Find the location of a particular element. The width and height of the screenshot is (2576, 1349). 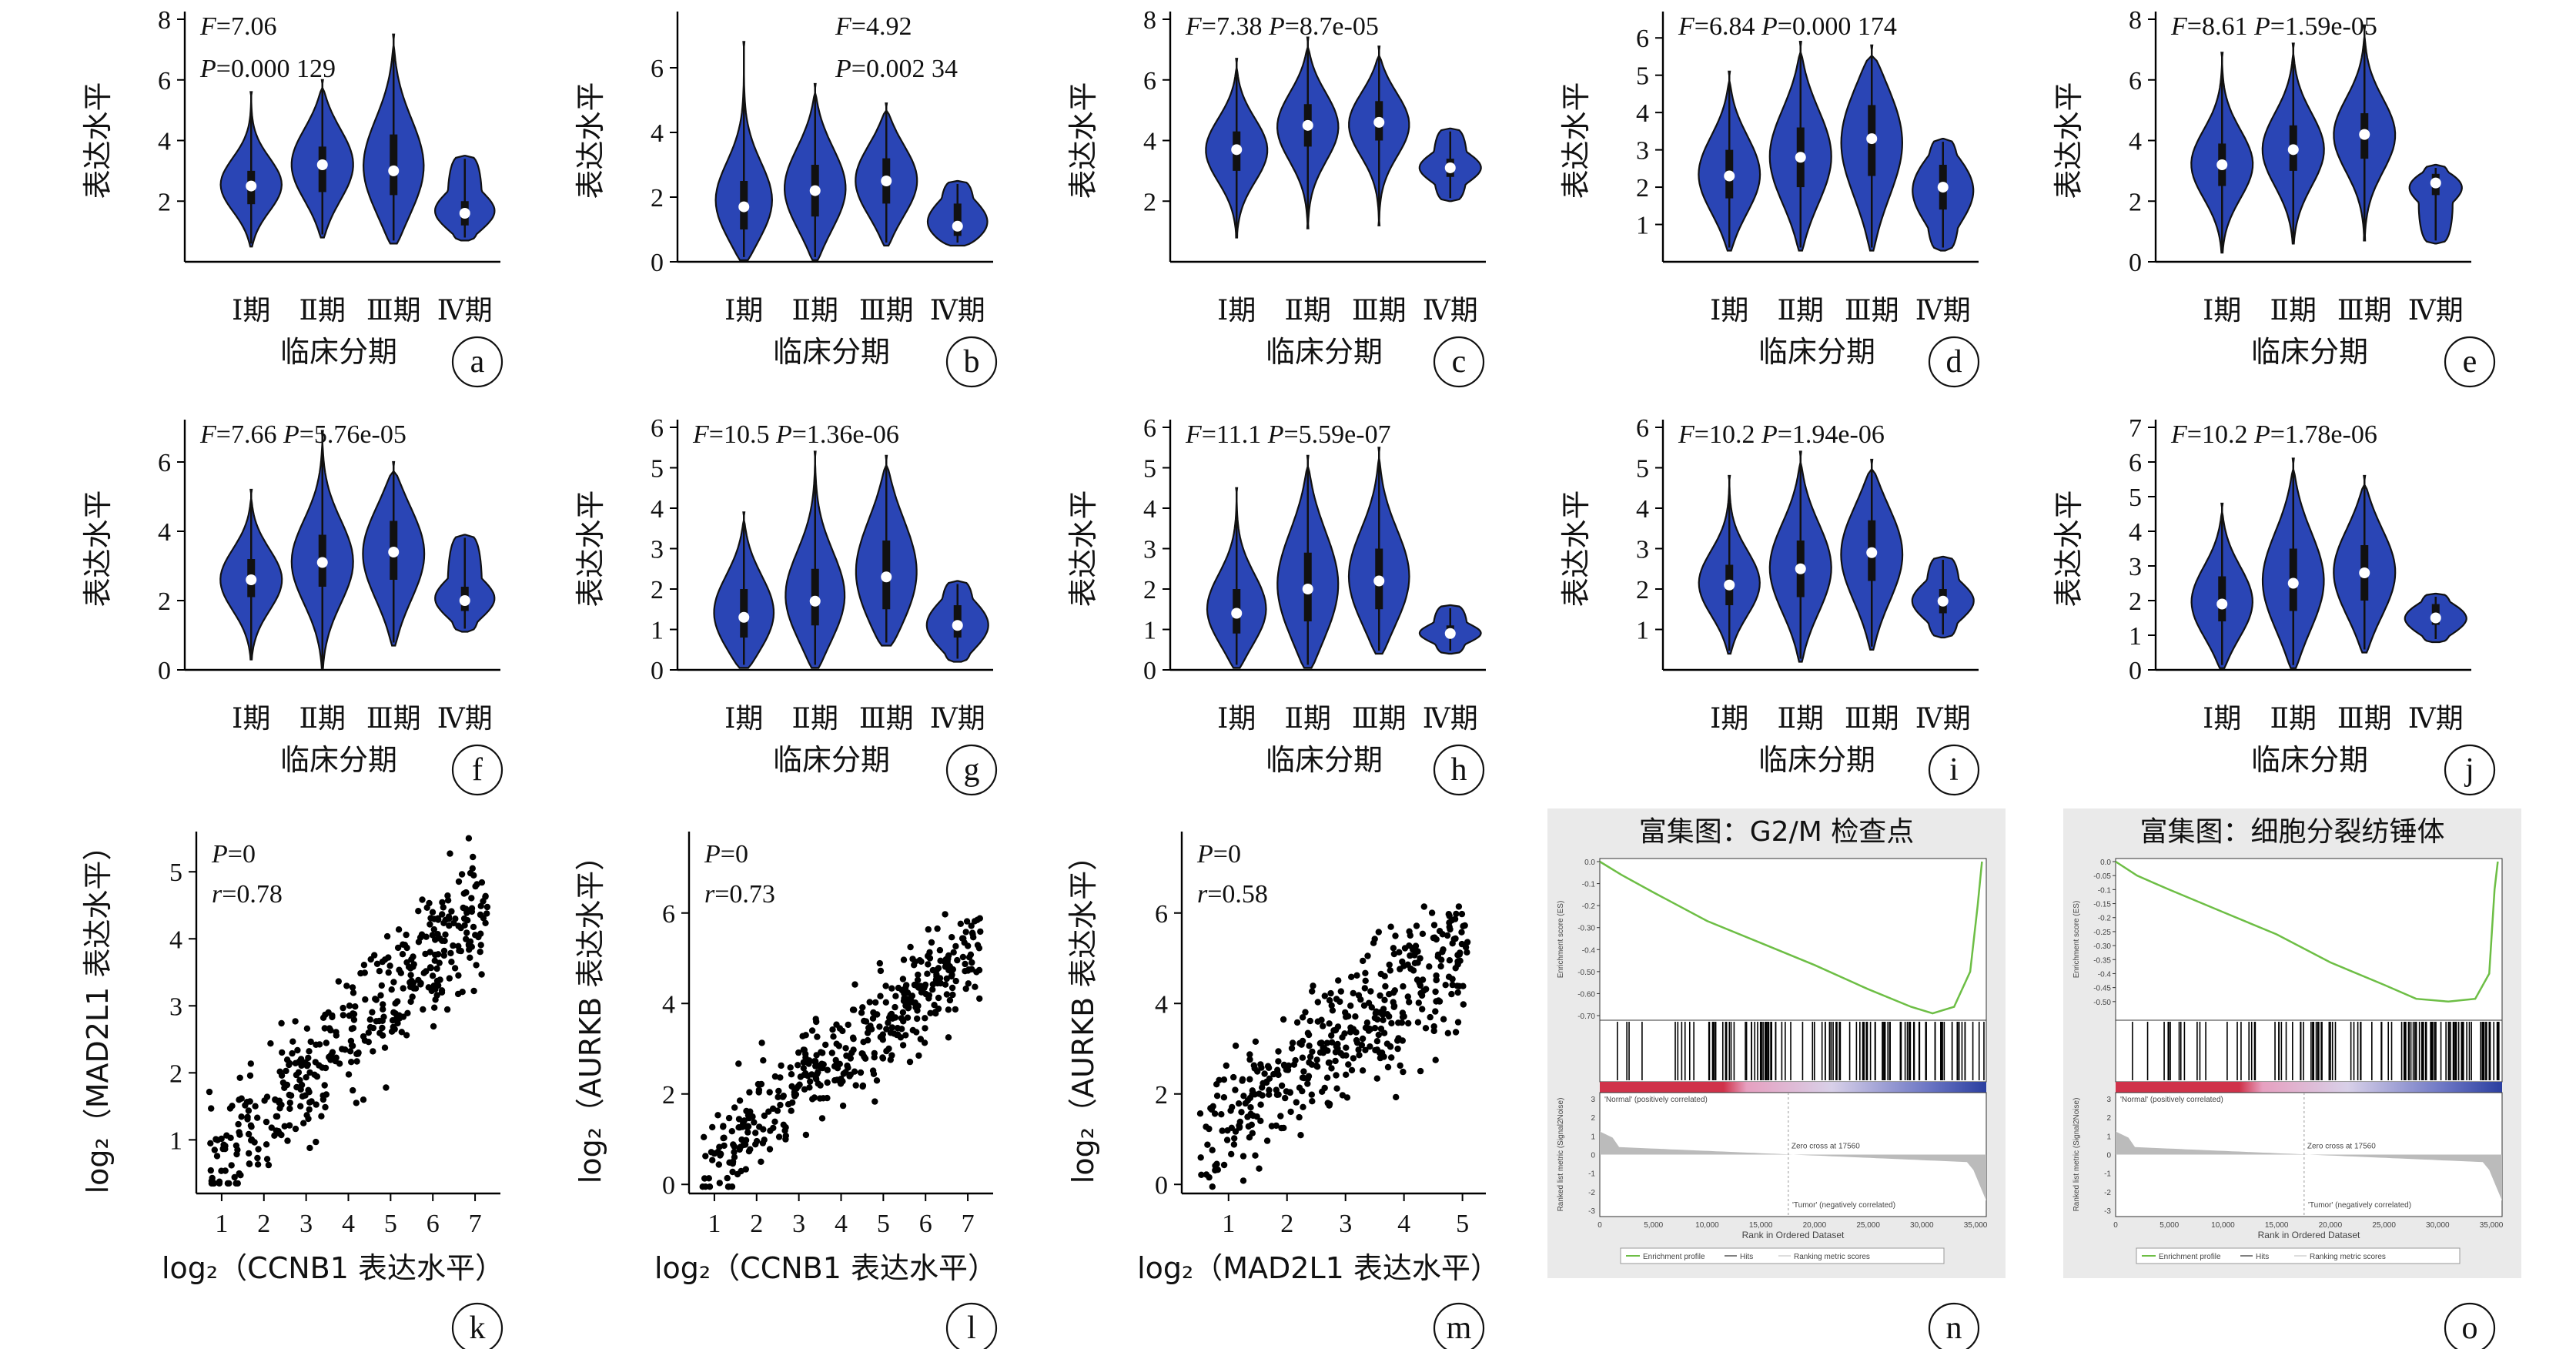

x-tick-label: 5 is located at coordinates (1463, 1224).